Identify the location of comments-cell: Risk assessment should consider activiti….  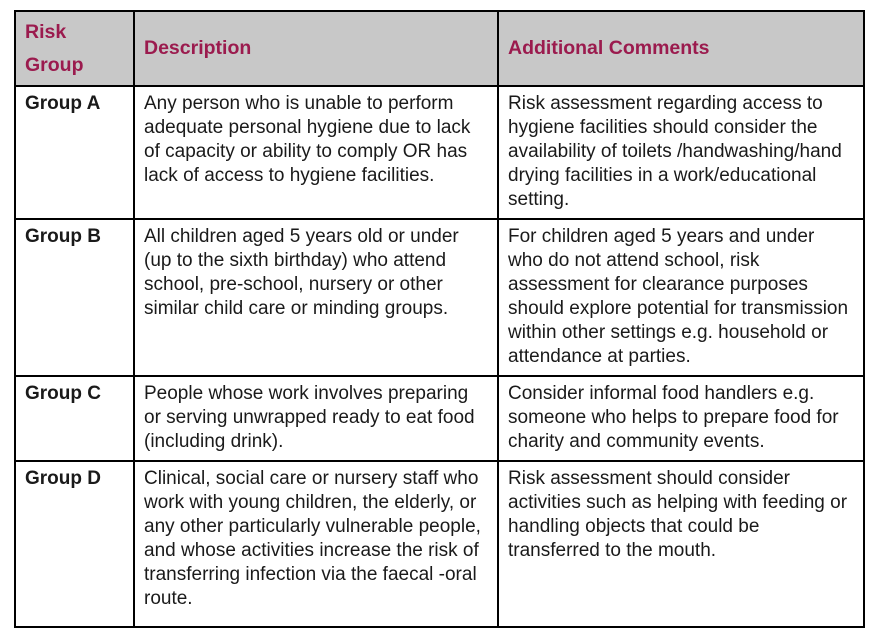
(681, 544).